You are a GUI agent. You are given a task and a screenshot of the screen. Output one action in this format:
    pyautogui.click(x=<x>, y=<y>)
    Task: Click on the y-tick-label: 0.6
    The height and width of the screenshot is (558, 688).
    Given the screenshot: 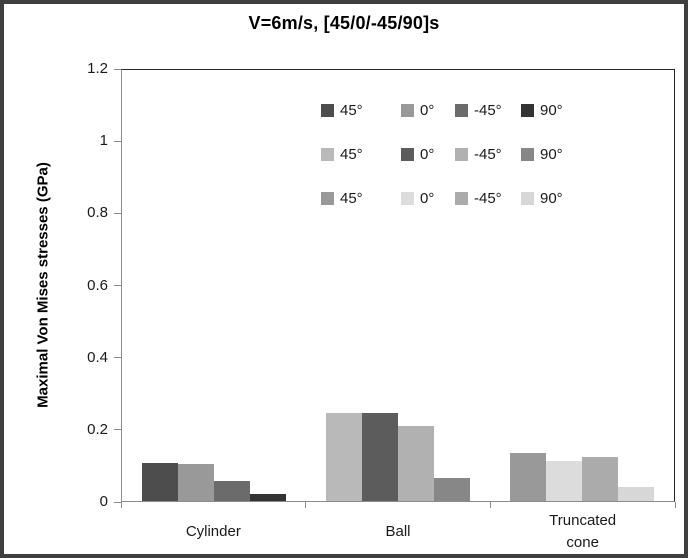 What is the action you would take?
    pyautogui.click(x=97, y=285)
    